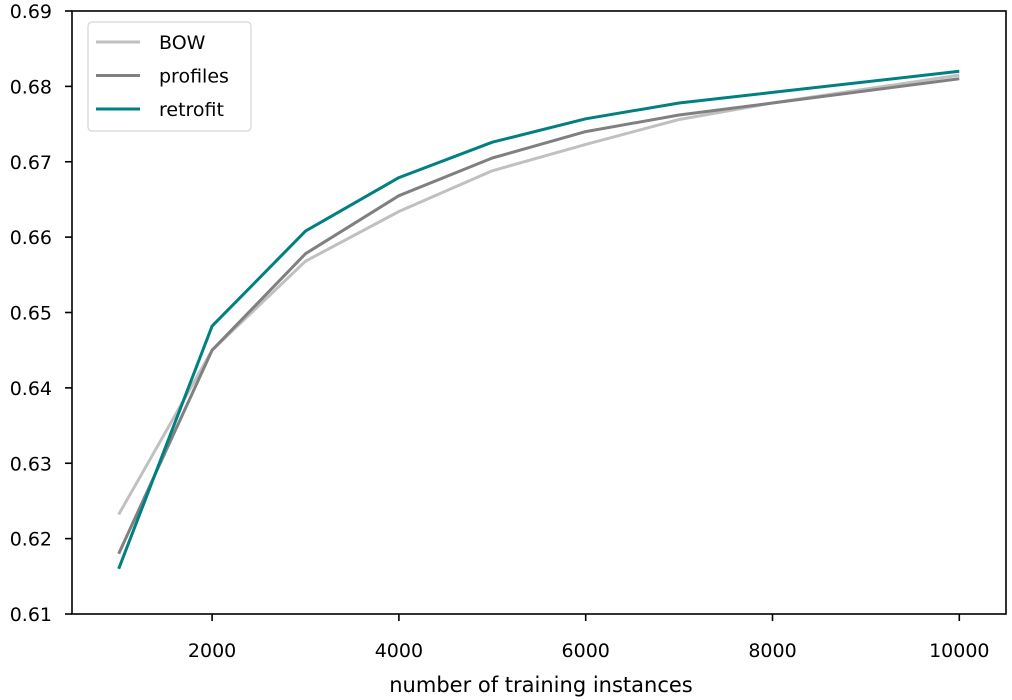  I want to click on y-tick-label: 0.63, so click(31, 464).